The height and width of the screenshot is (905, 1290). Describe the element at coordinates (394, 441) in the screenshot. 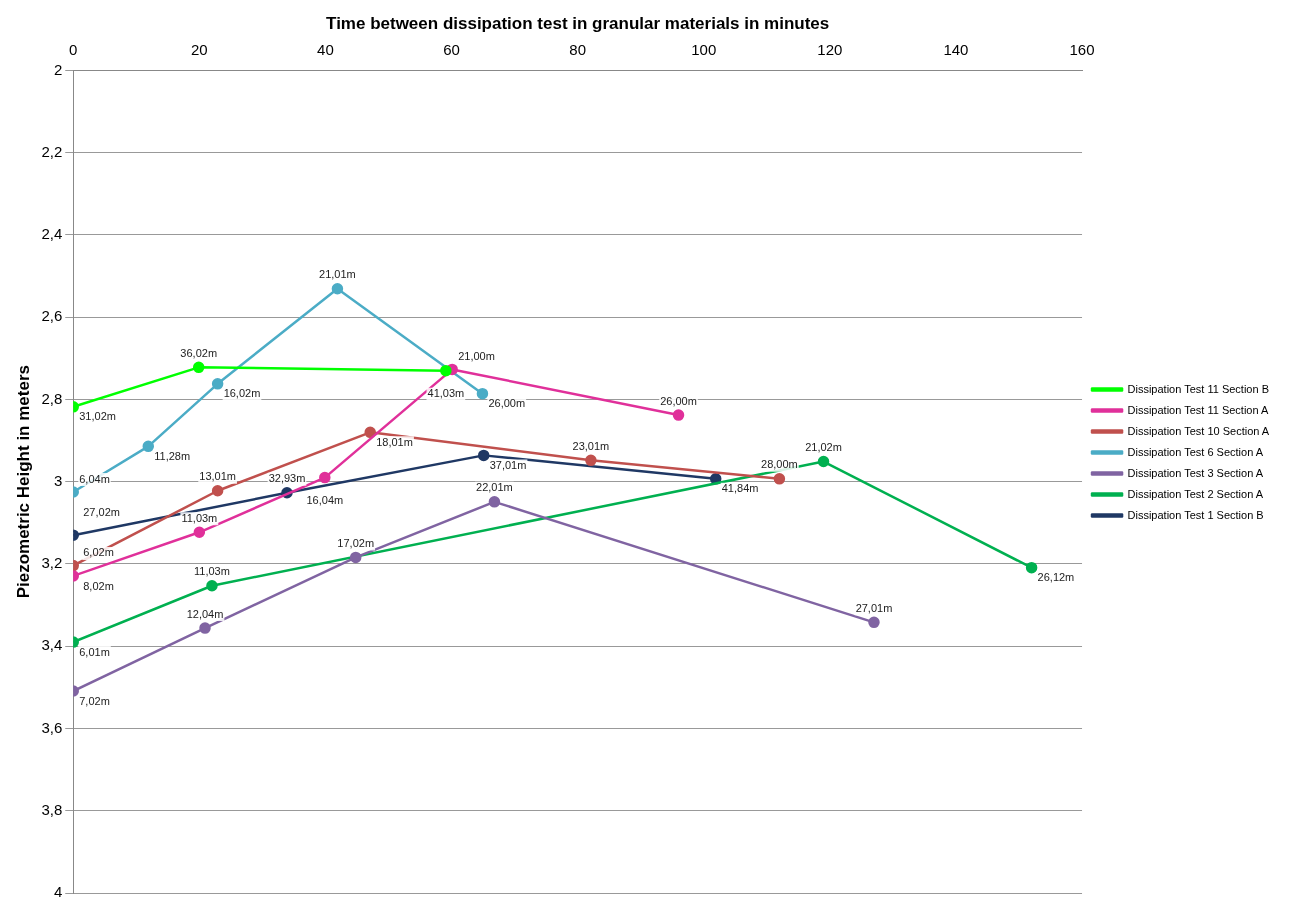

I see `annotation: 18,01m` at that location.